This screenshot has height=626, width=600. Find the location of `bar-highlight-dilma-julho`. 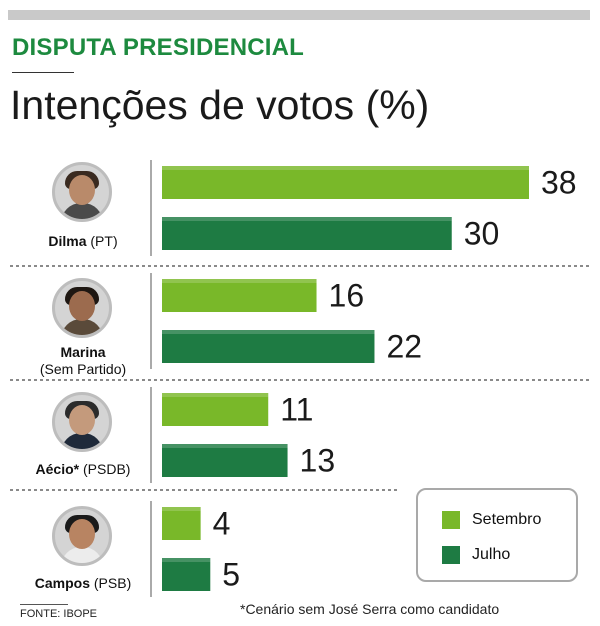

bar-highlight-dilma-julho is located at coordinates (307, 219).